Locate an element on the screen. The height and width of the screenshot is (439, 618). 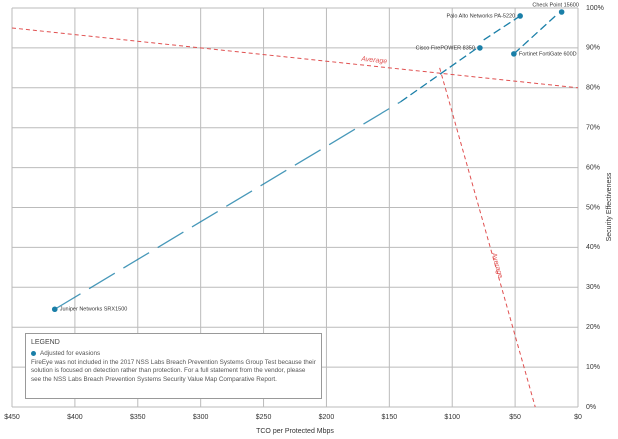
y-tick-label: 50% is located at coordinates (593, 207).